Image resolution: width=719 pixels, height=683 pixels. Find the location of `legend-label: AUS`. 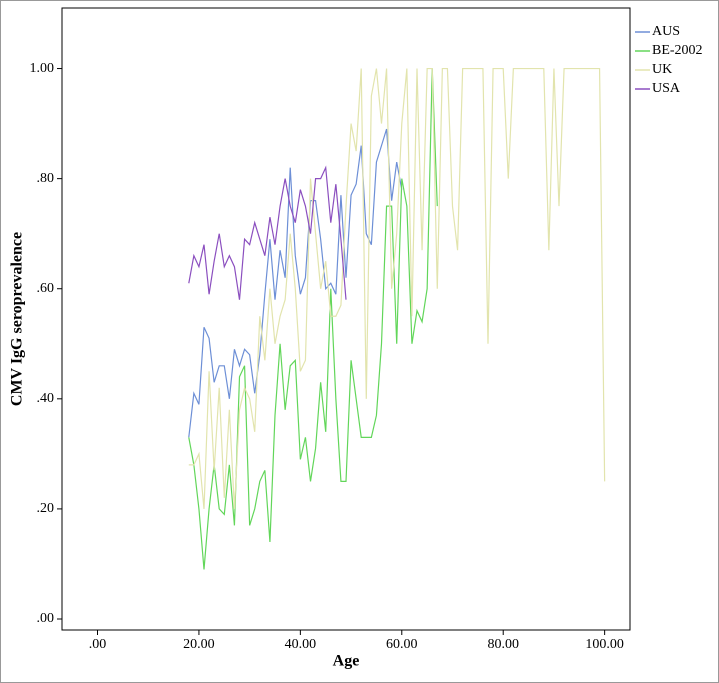

legend-label: AUS is located at coordinates (666, 31).